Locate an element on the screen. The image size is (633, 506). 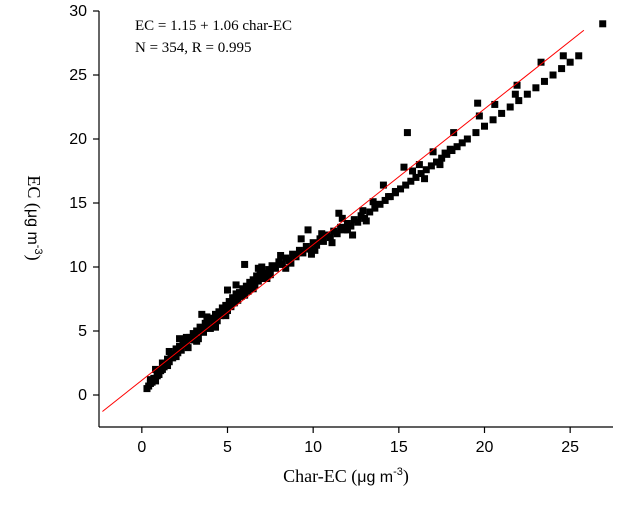
x-tick-label: 5 is located at coordinates (227, 447).